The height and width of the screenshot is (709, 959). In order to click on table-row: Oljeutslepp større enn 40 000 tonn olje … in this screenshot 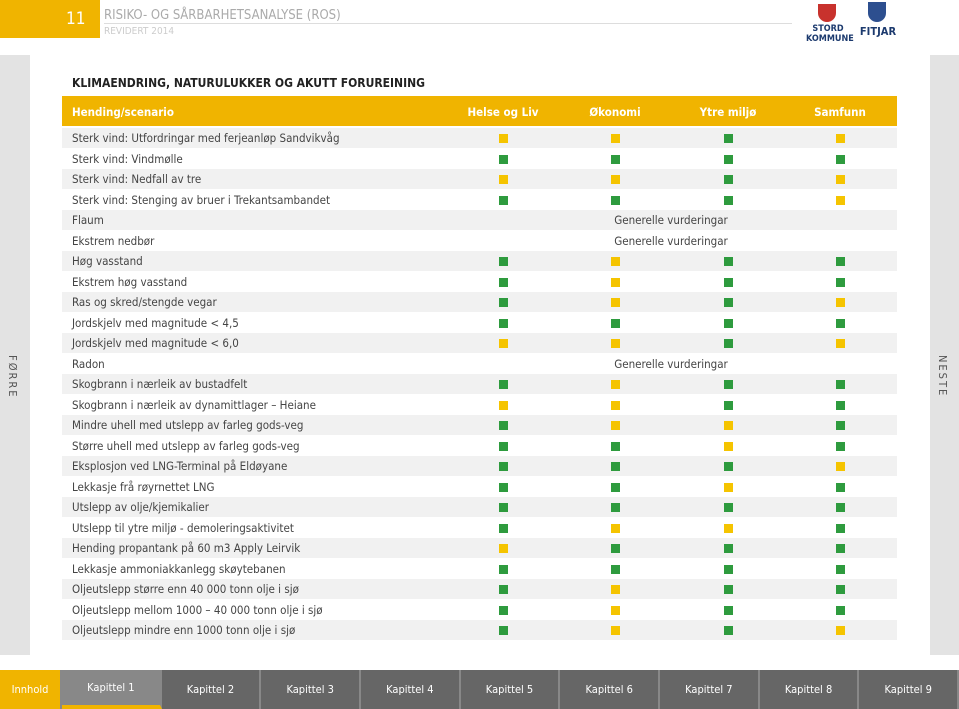, I will do `click(479, 589)`.